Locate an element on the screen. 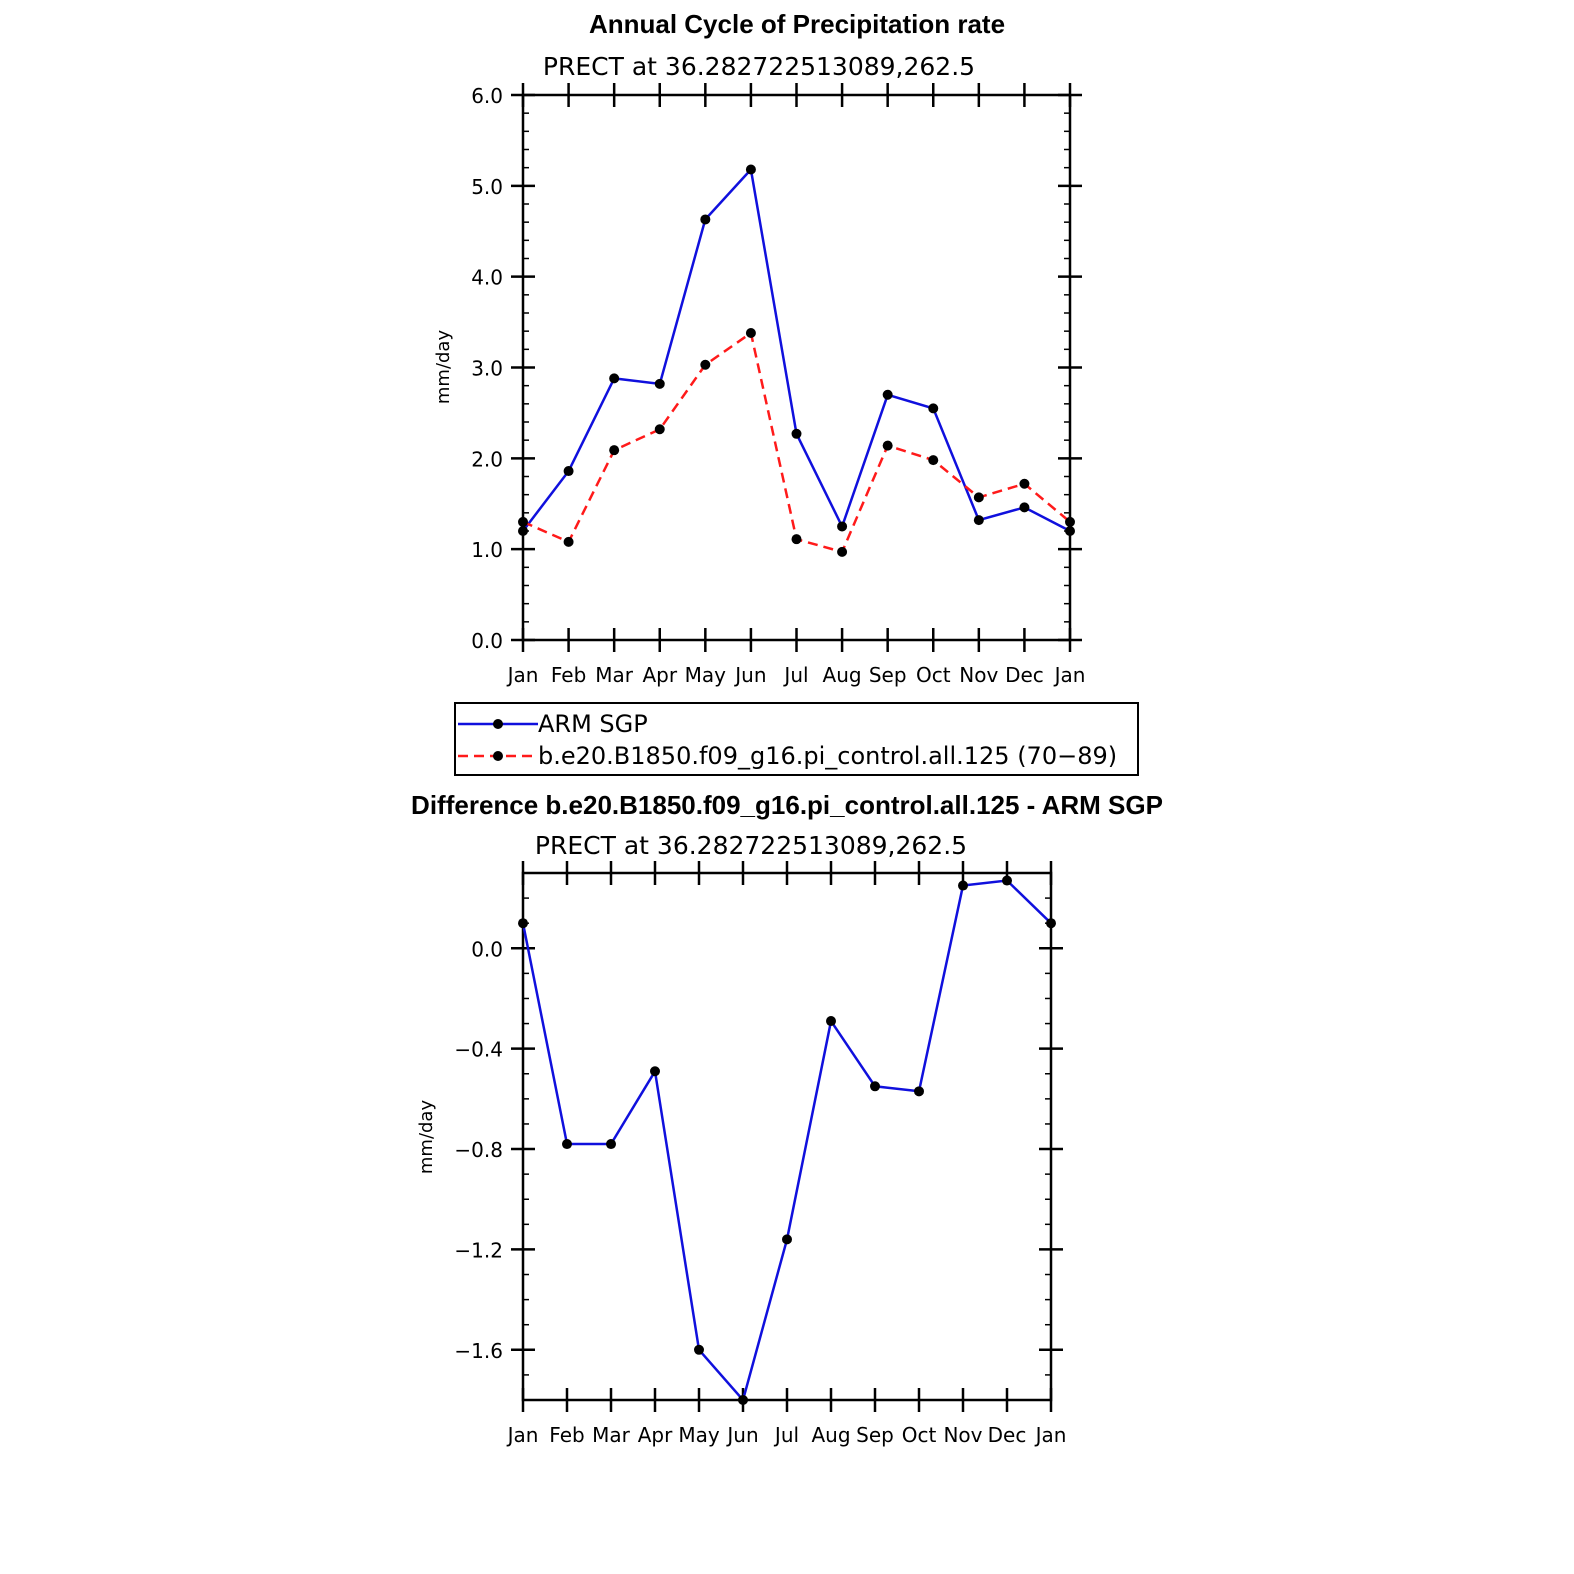 This screenshot has width=1574, height=1574. top-plot-frame is located at coordinates (796, 367).